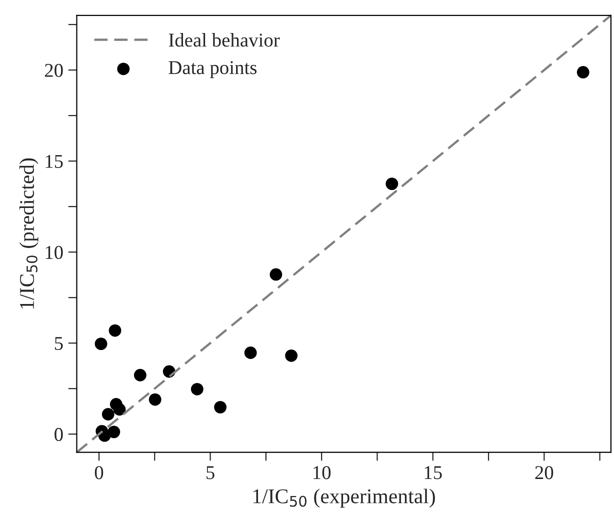 The image size is (614, 514). Describe the element at coordinates (224, 40) in the screenshot. I see `legend-label: Ideal behavior` at that location.